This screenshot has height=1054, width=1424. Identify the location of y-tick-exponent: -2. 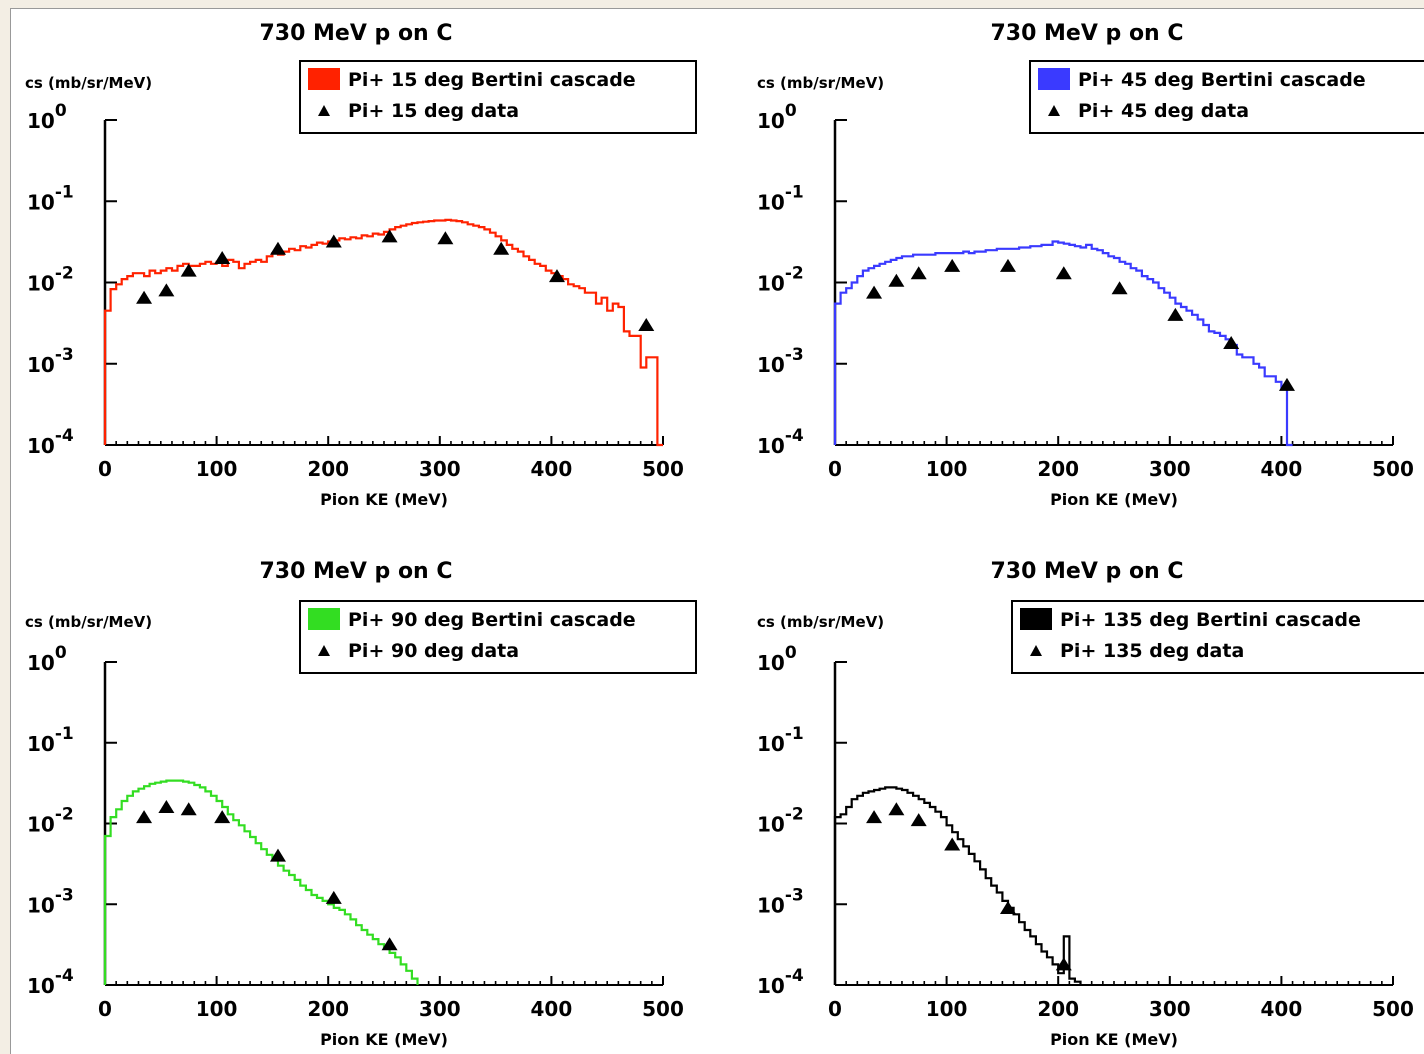
(794, 274).